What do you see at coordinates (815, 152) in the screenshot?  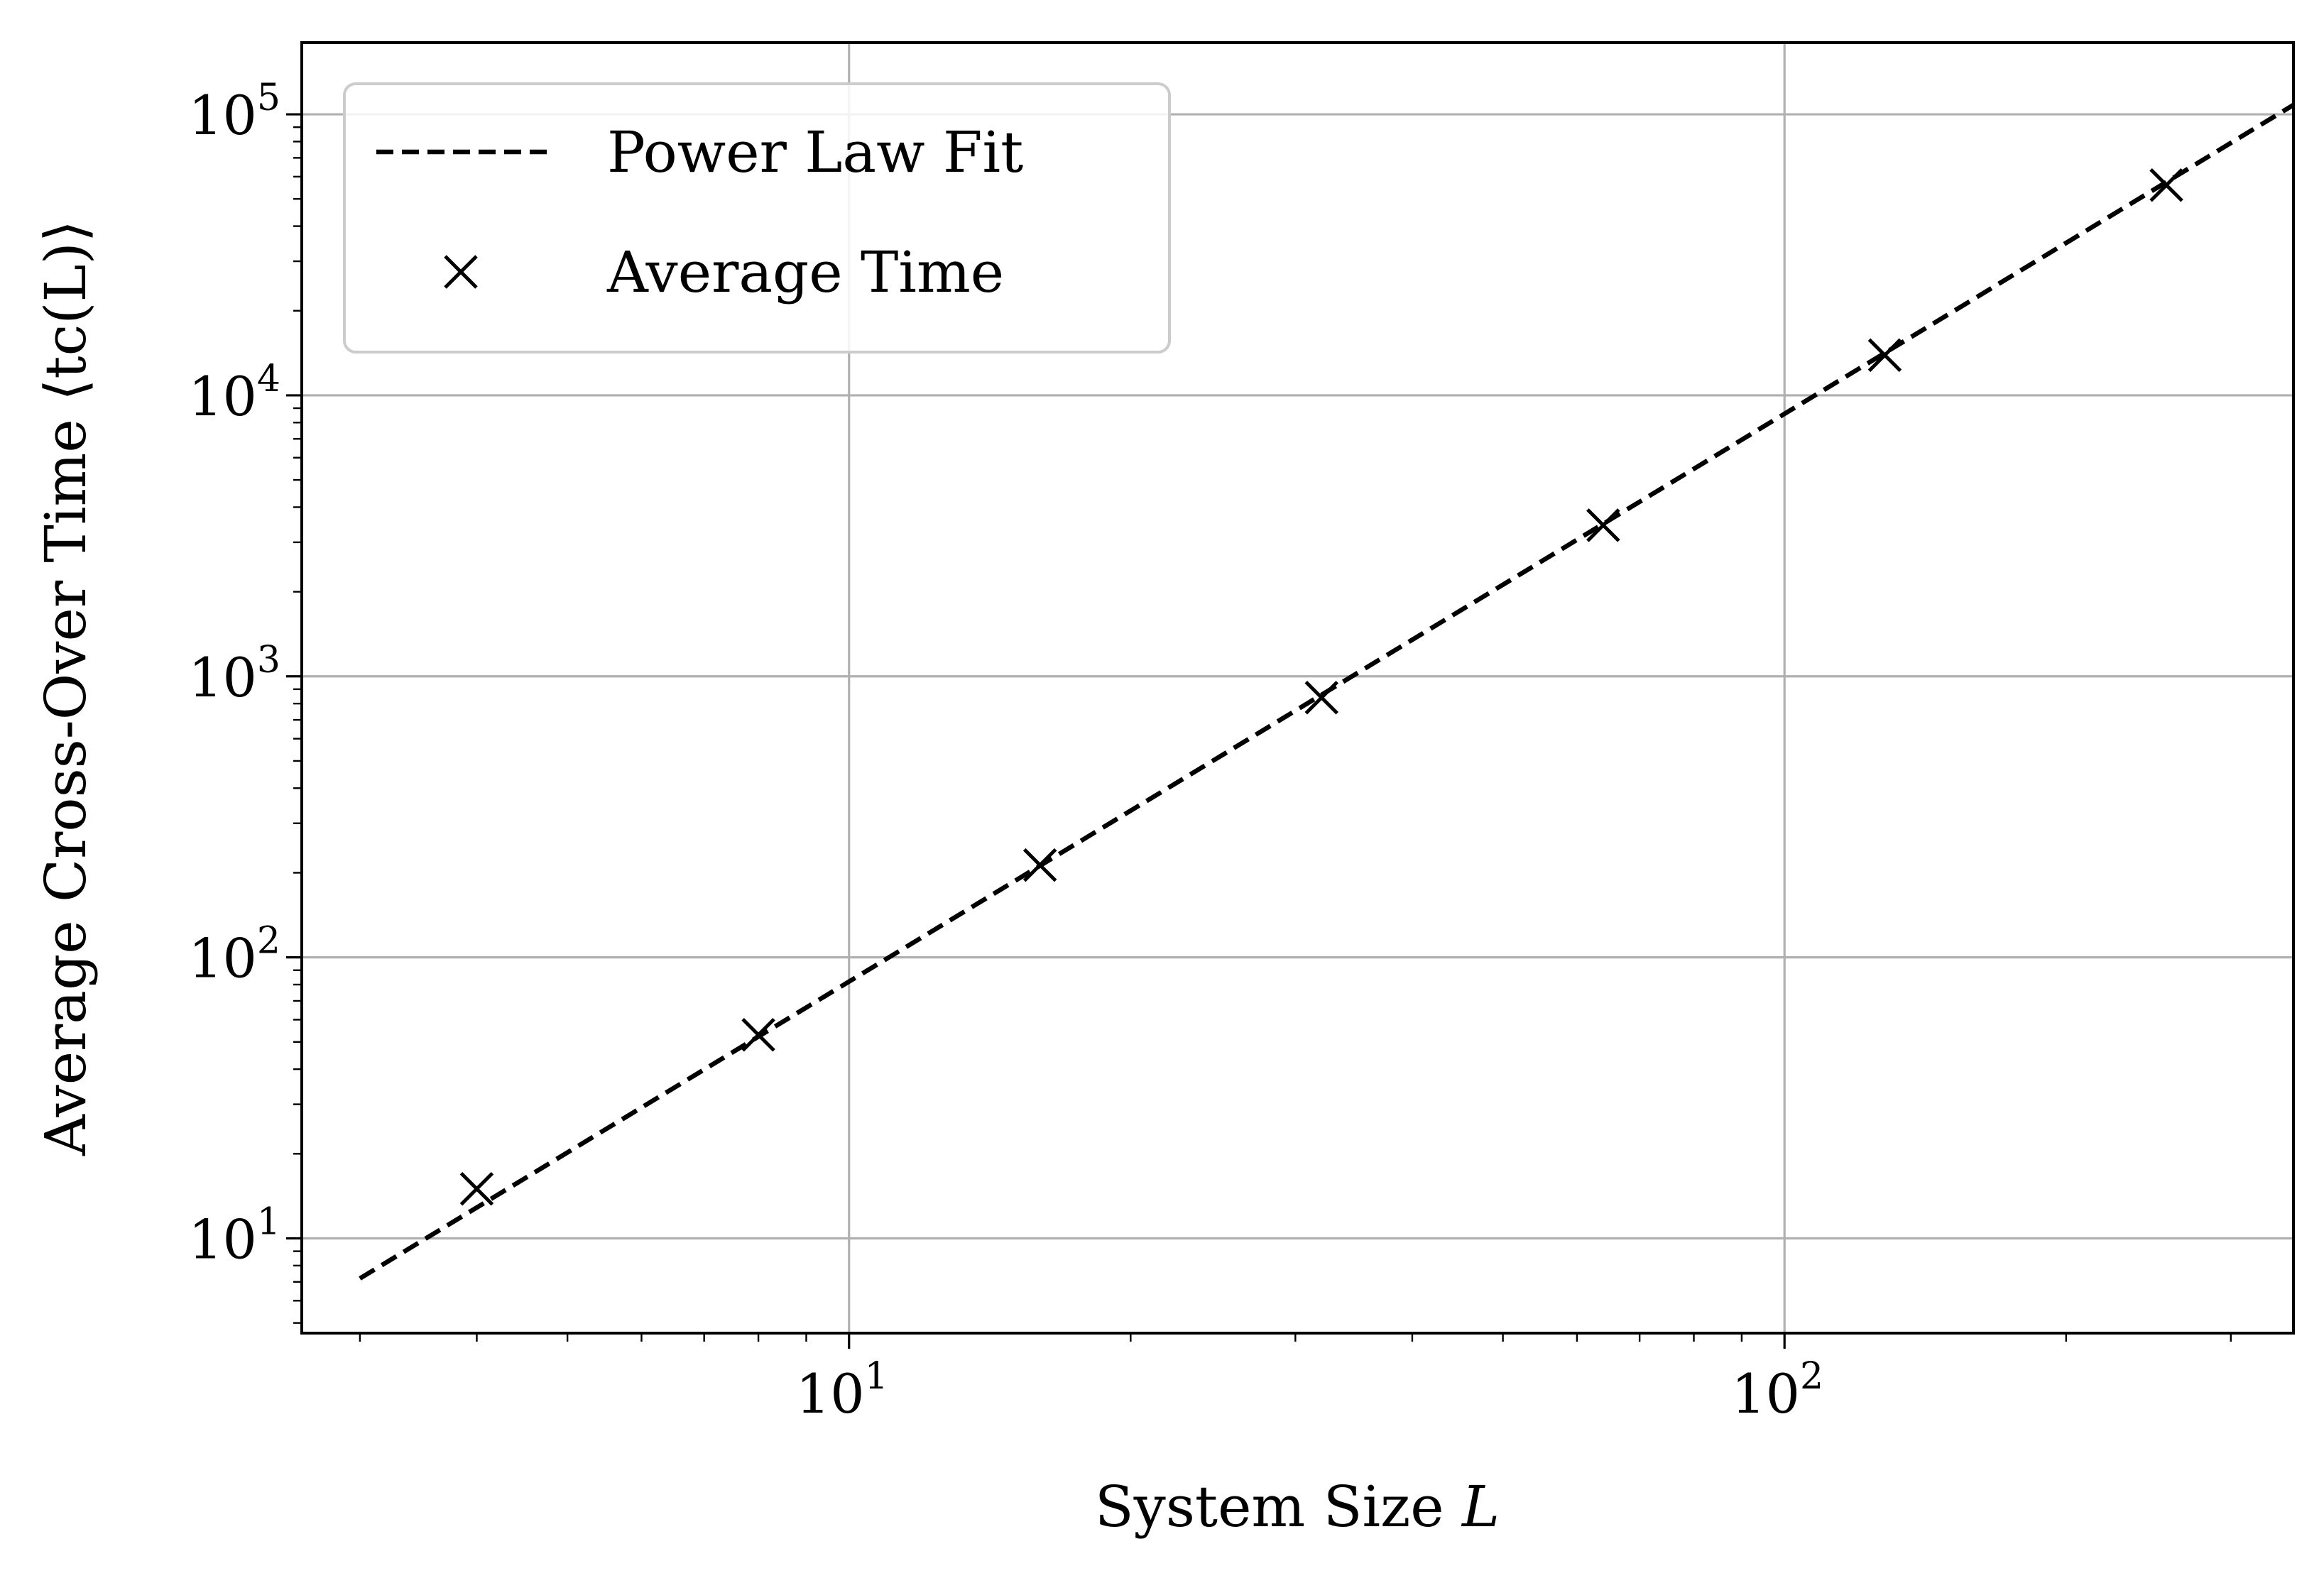 I see `legend-label-power-law-fit: Power Law Fit` at bounding box center [815, 152].